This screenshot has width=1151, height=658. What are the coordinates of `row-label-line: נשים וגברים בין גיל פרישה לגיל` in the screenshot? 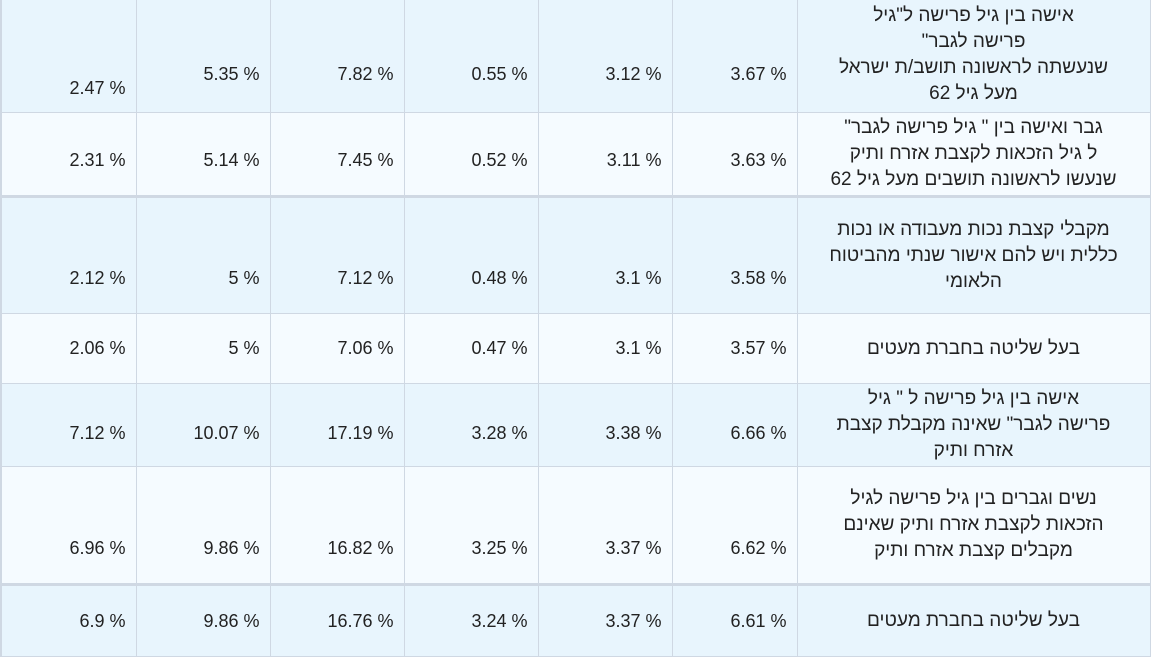 It's located at (973, 498).